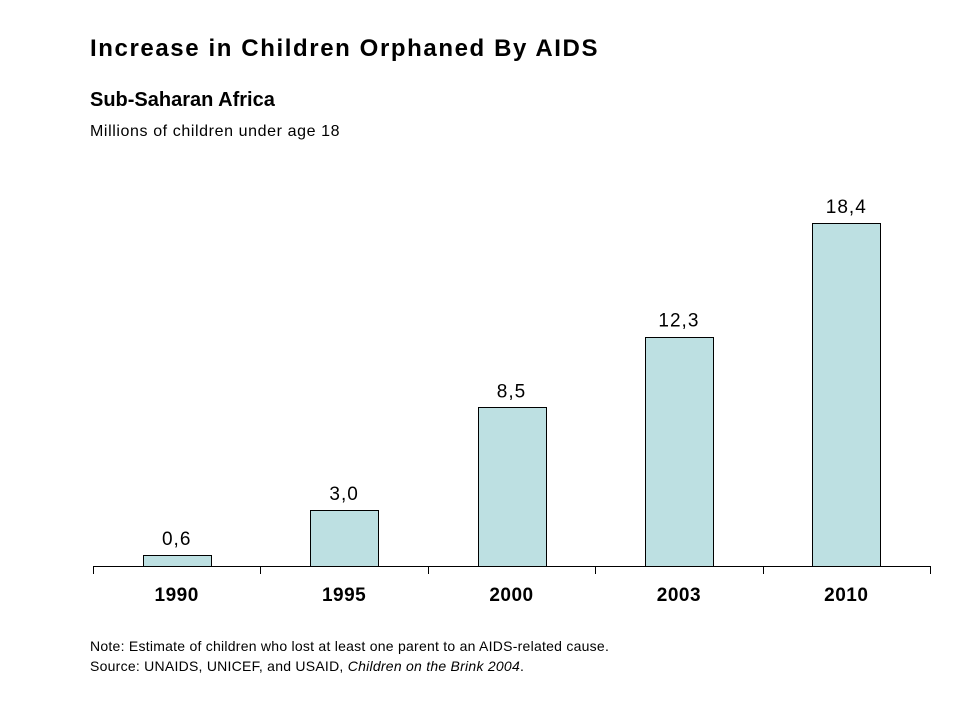 The height and width of the screenshot is (720, 960). I want to click on source-publication-title: Children on the Brink 2004, so click(433, 666).